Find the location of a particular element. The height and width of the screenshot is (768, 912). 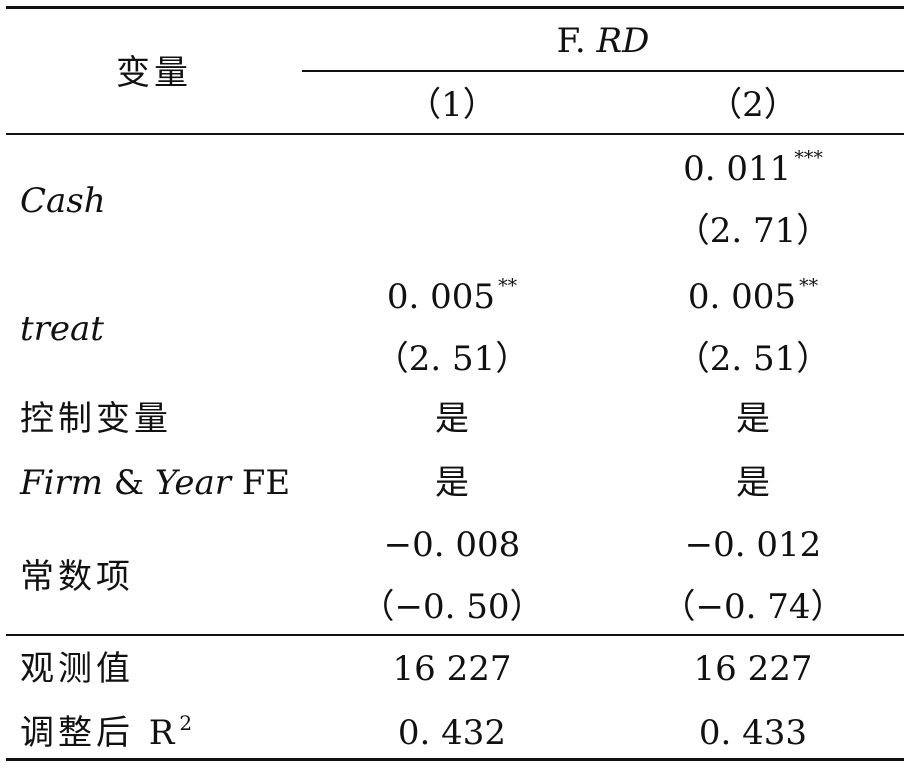

row-fe-amp: & is located at coordinates (128, 483).